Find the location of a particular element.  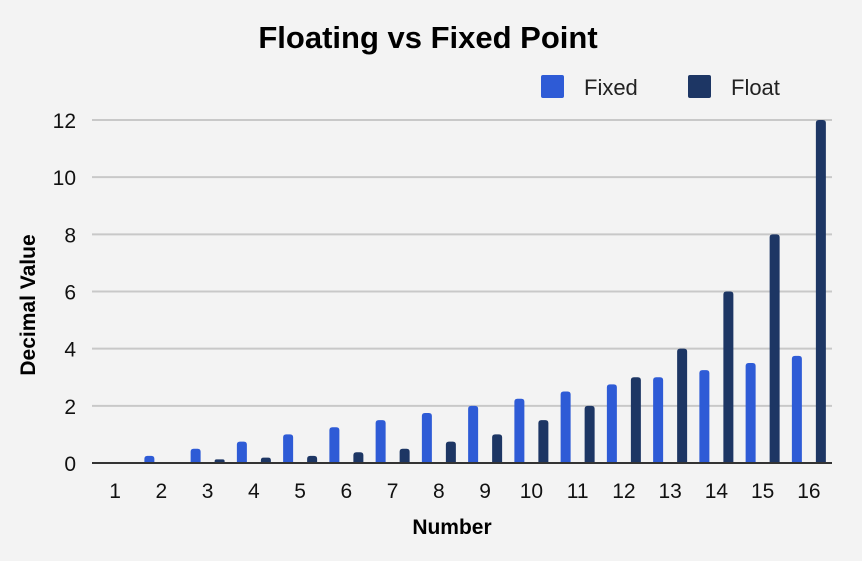

legend: Fixed Float is located at coordinates (660, 87).